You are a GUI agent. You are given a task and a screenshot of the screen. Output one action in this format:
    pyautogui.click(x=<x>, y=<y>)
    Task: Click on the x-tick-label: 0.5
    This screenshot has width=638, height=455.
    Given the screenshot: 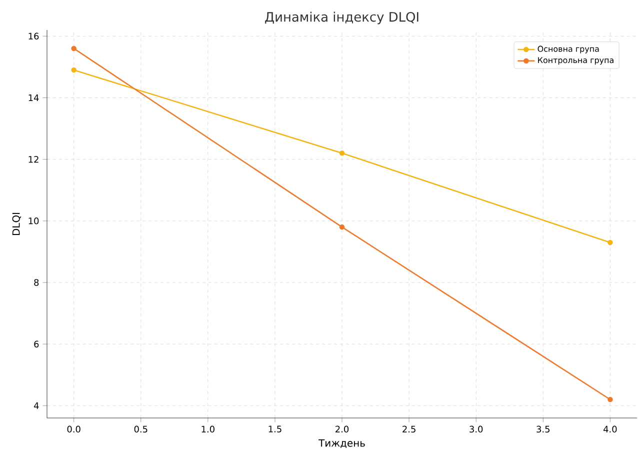 What is the action you would take?
    pyautogui.click(x=141, y=429)
    